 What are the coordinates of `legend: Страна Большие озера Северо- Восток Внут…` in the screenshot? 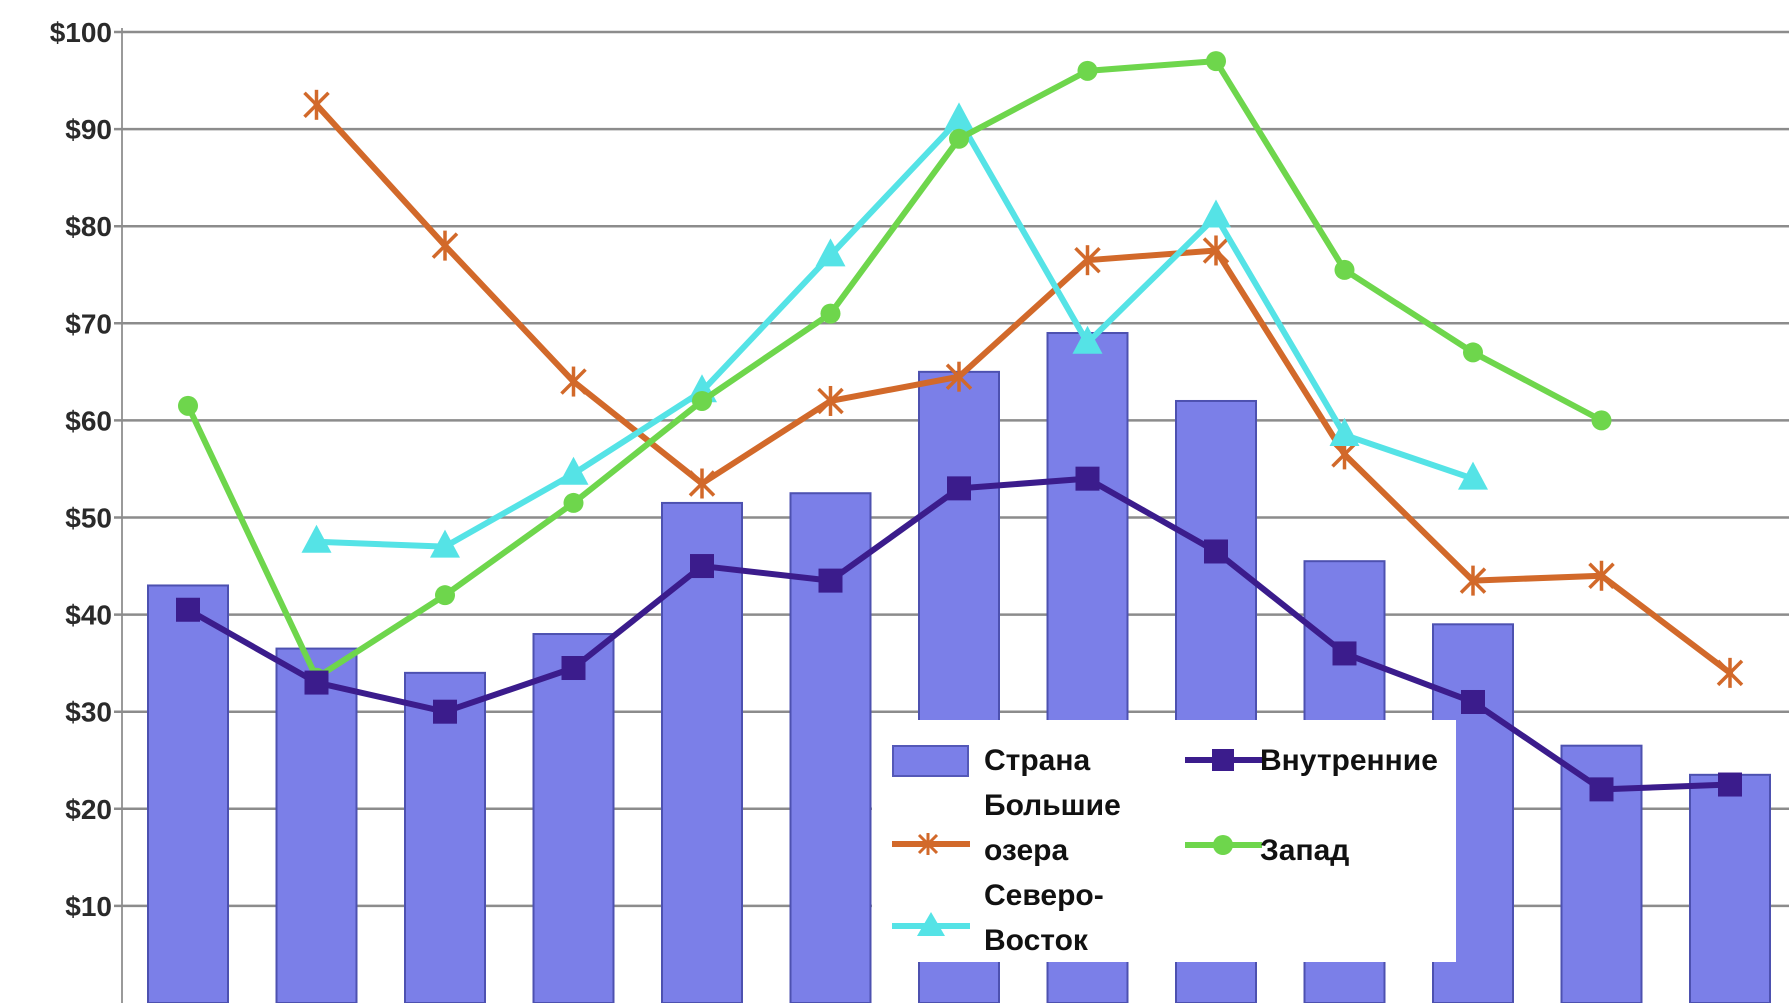 It's located at (1164, 841).